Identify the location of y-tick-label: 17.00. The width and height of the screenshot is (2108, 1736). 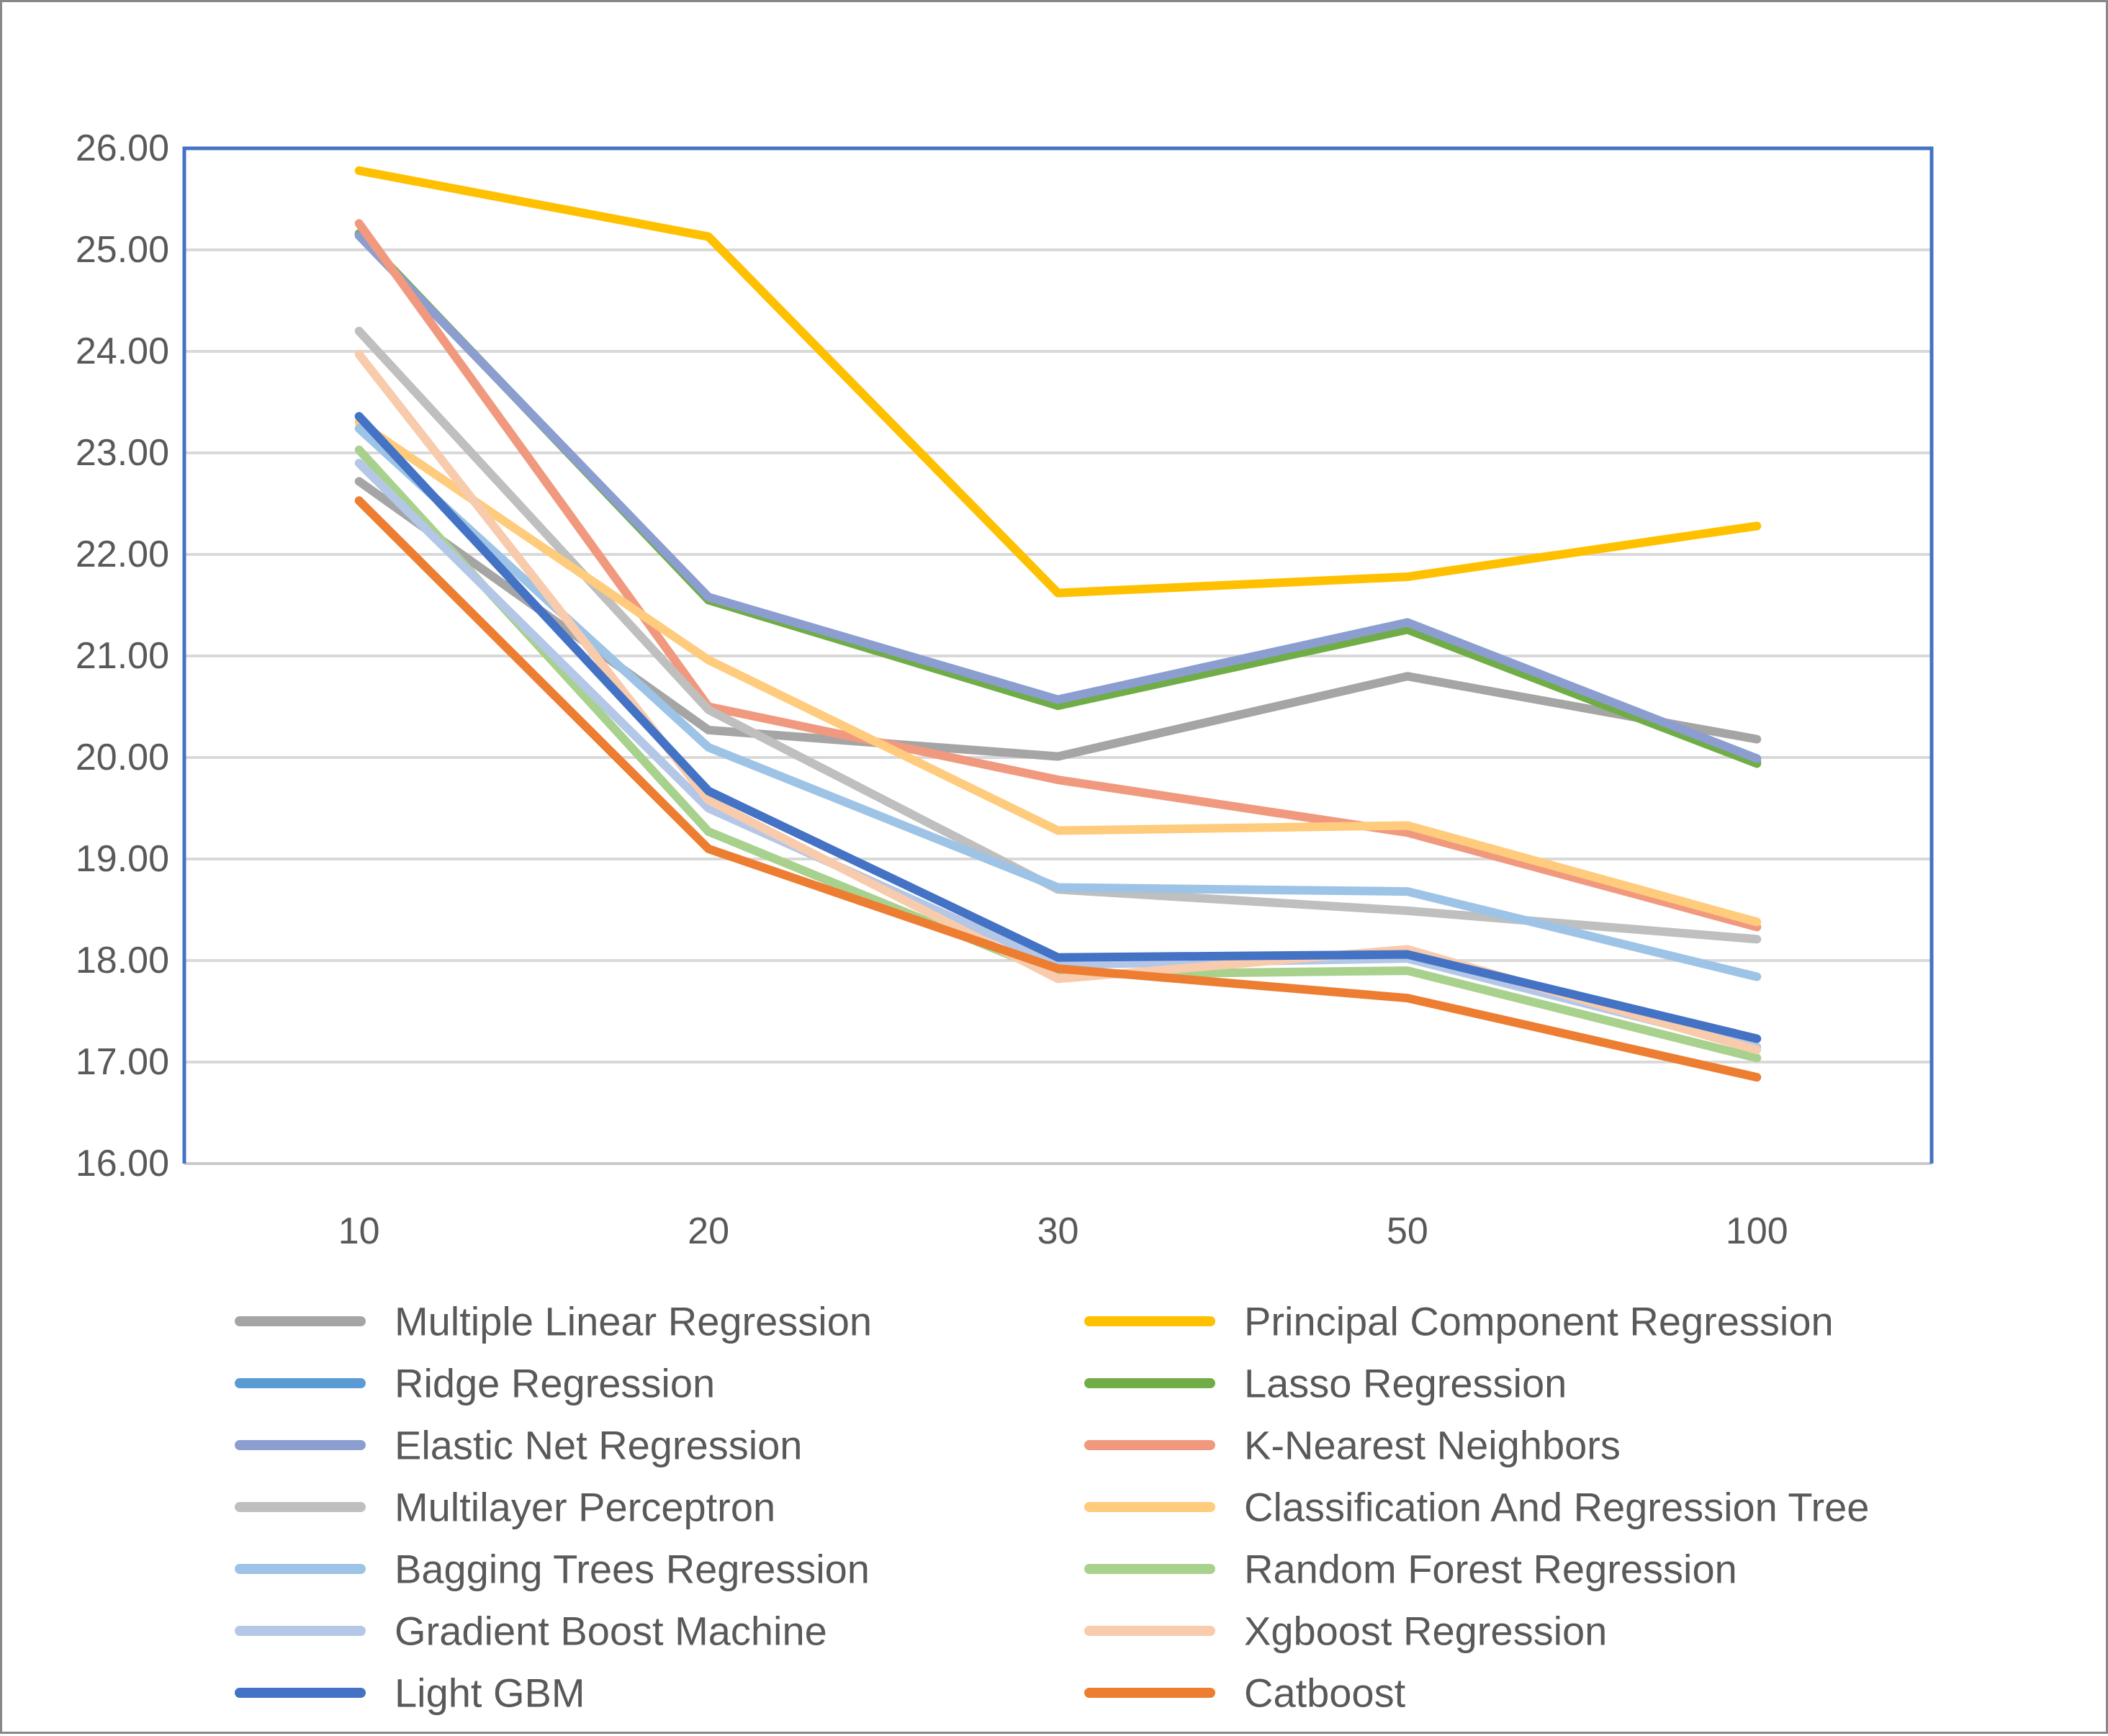
(122, 1062).